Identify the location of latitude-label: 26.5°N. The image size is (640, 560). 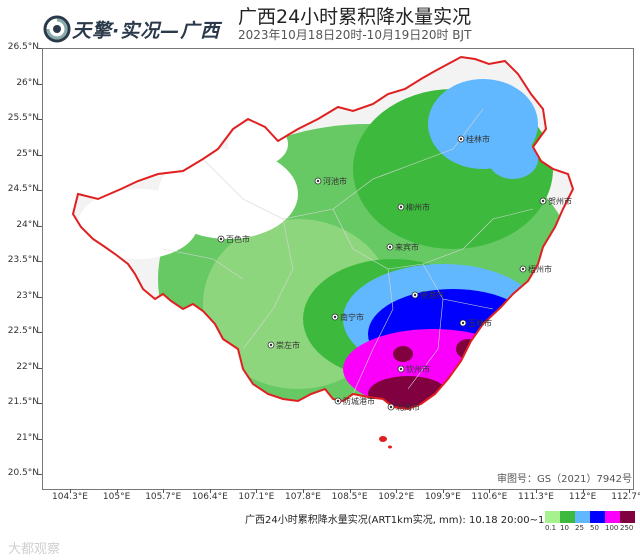
(23, 47).